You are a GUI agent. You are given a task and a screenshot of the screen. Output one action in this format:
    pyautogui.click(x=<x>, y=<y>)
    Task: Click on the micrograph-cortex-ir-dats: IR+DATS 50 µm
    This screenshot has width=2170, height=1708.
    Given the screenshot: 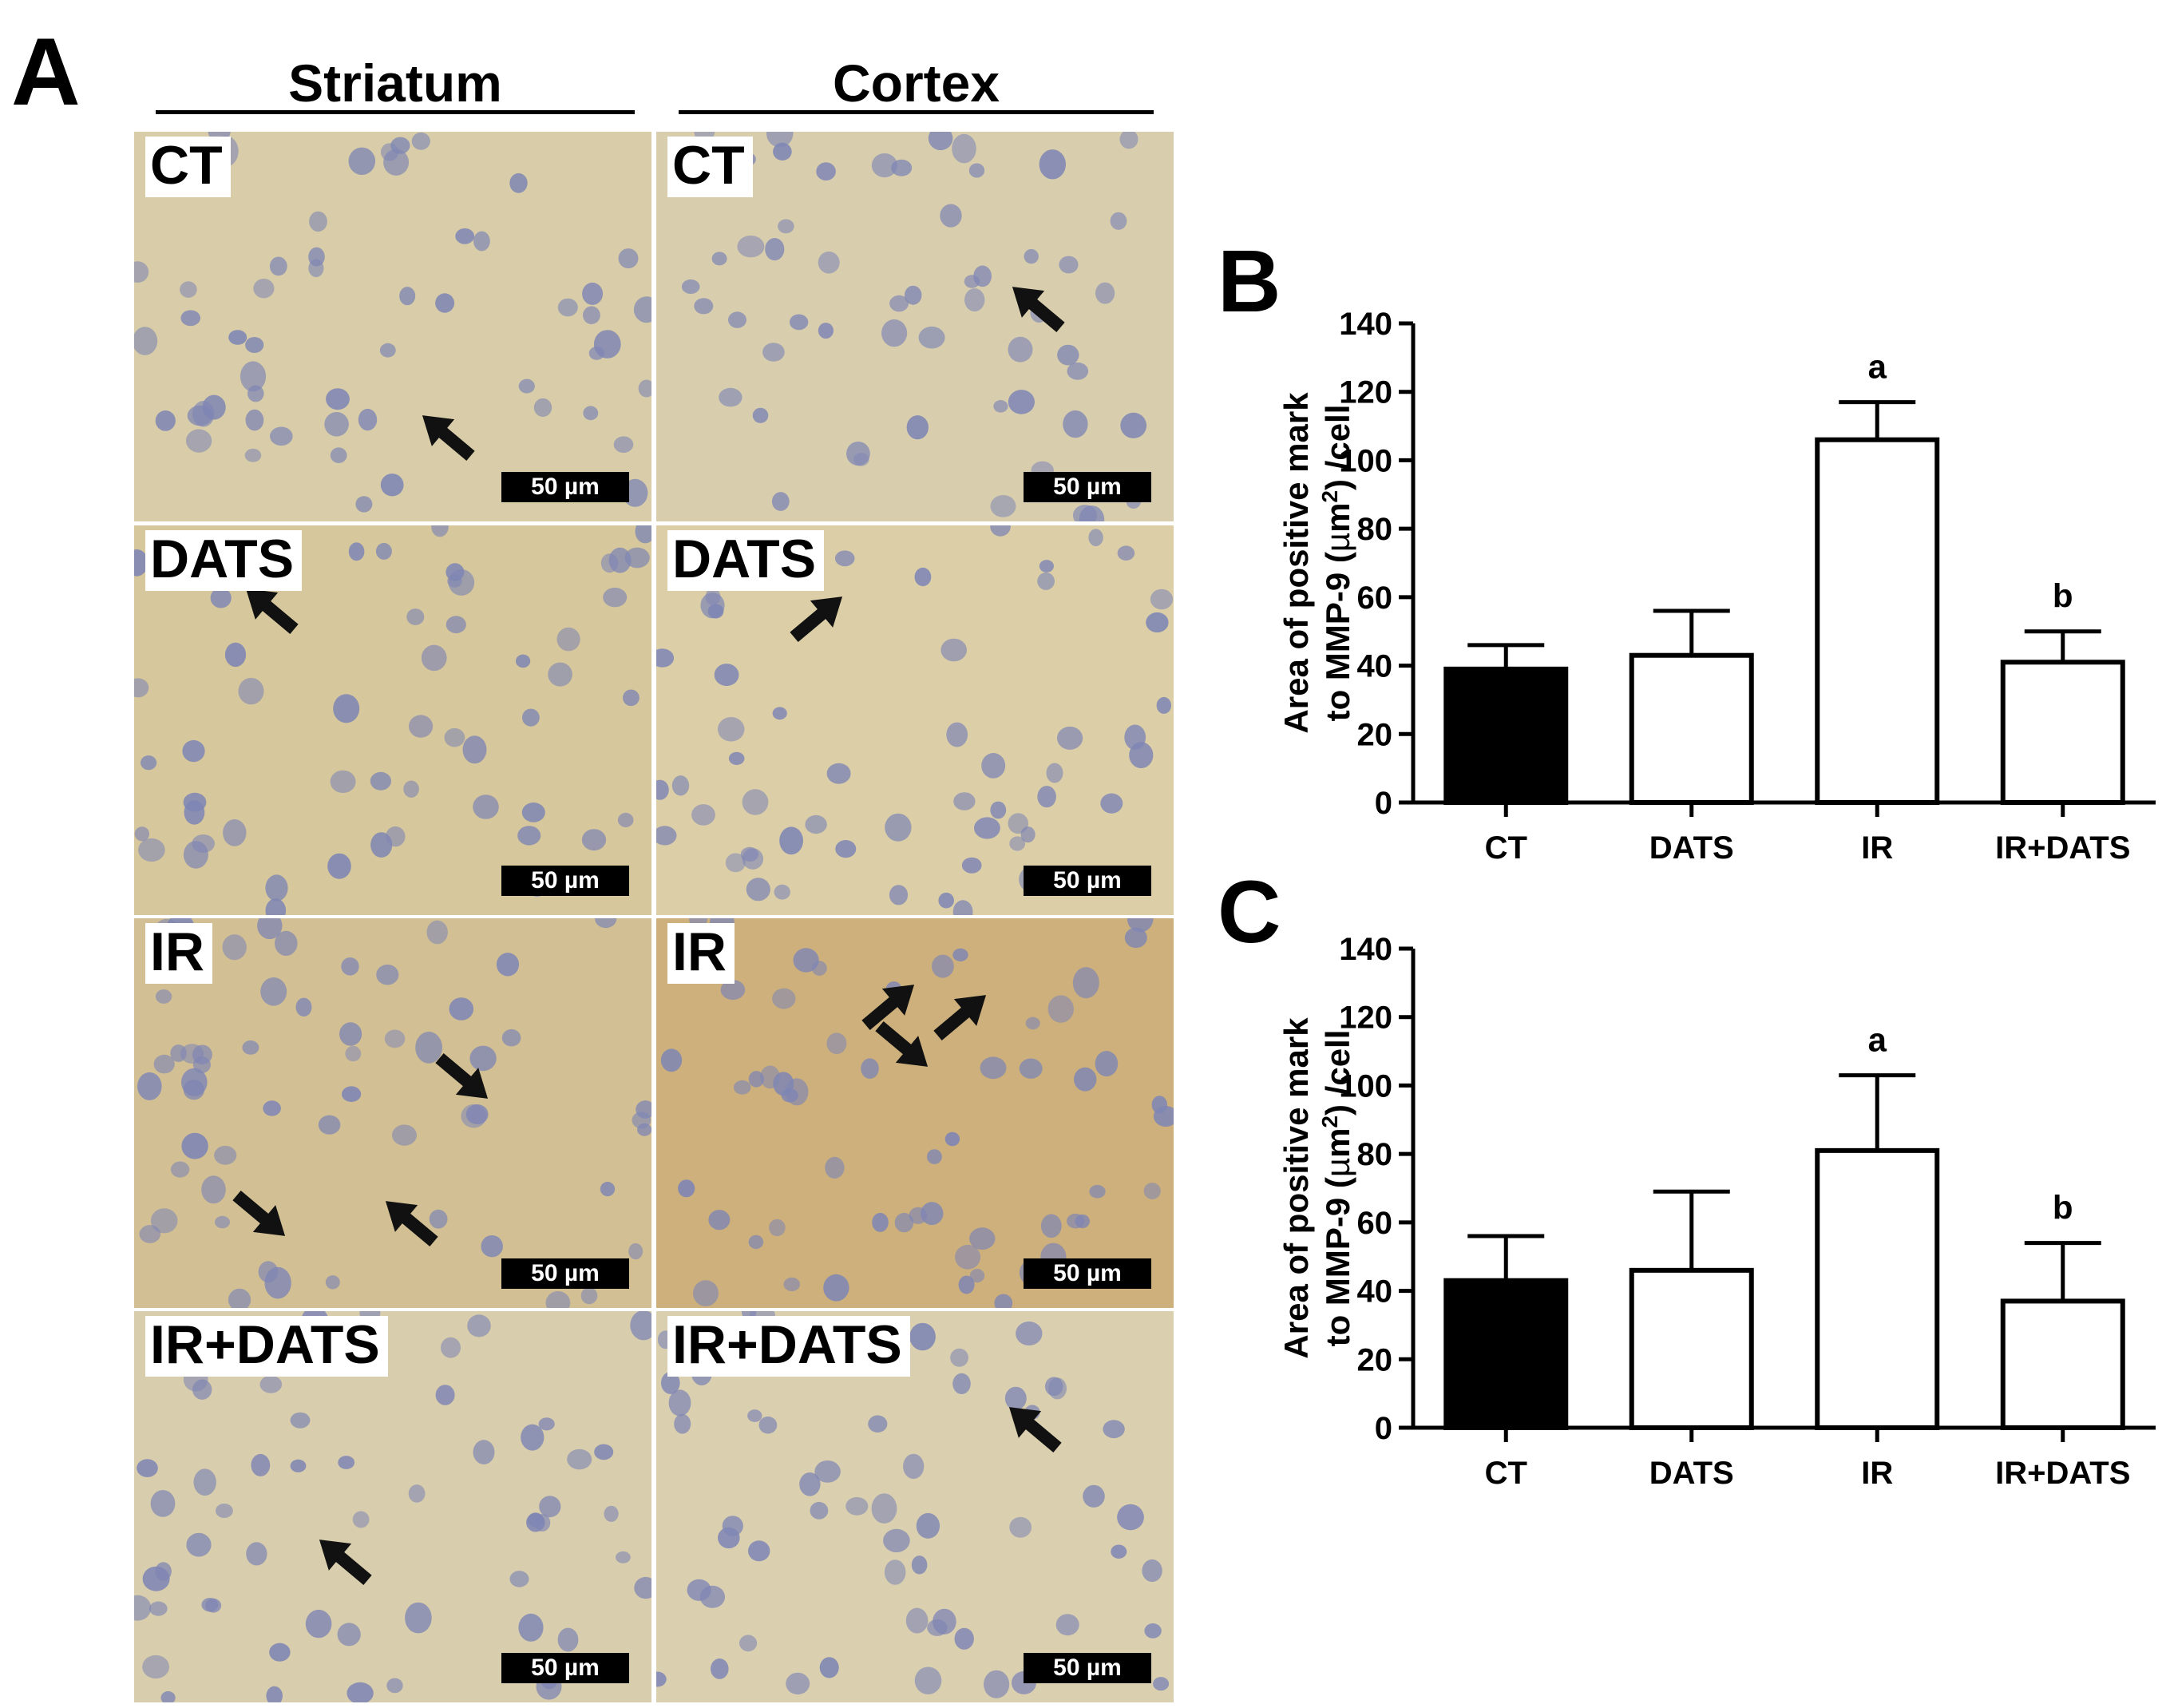 What is the action you would take?
    pyautogui.click(x=915, y=1506)
    